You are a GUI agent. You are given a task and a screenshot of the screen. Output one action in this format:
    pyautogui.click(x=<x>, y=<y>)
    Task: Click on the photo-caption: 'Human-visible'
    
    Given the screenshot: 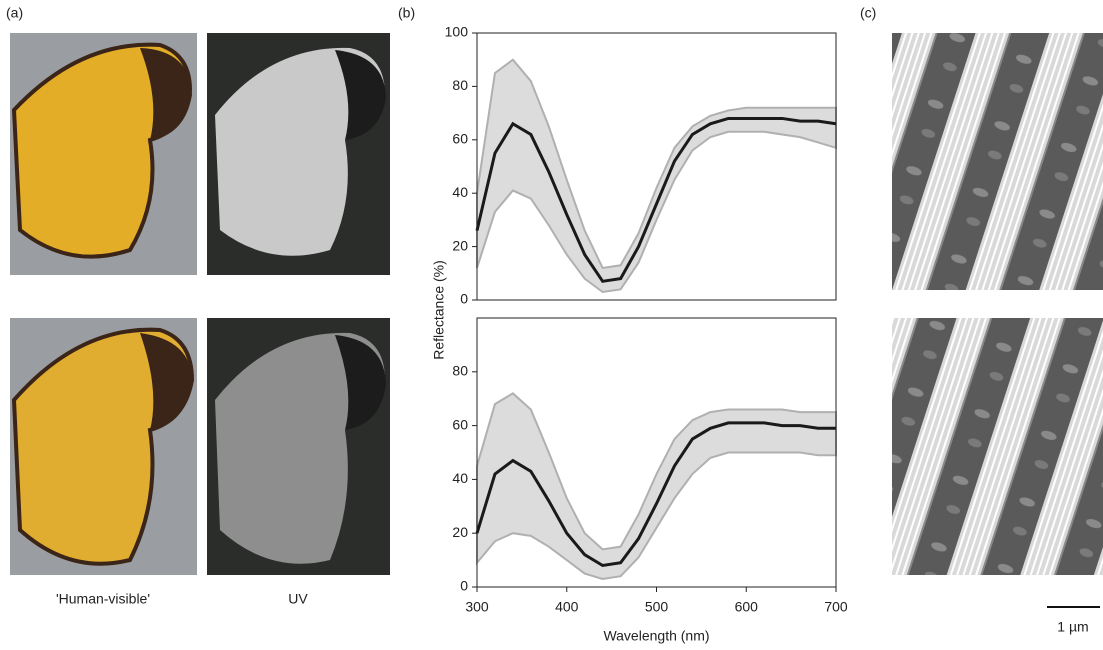 What is the action you would take?
    pyautogui.click(x=103, y=599)
    